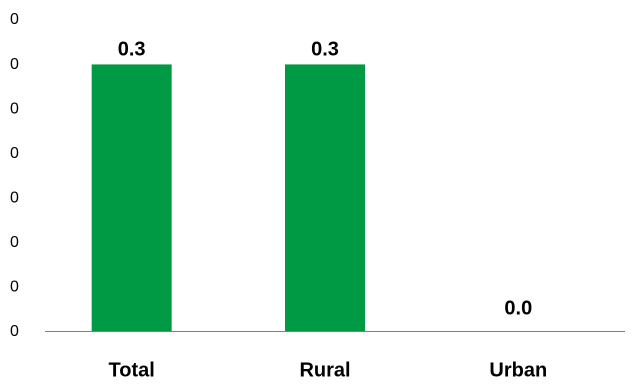 The image size is (635, 387). What do you see at coordinates (518, 308) in the screenshot?
I see `data-label-urban: 0.0` at bounding box center [518, 308].